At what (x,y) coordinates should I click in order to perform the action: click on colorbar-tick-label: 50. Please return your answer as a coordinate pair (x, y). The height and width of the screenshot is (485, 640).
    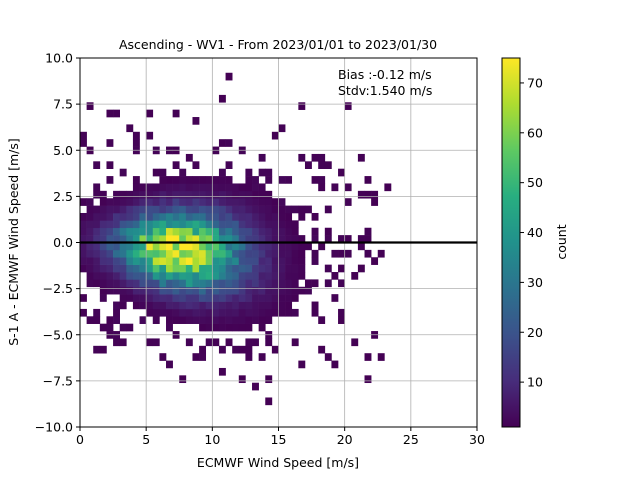
    Looking at the image, I should click on (535, 182).